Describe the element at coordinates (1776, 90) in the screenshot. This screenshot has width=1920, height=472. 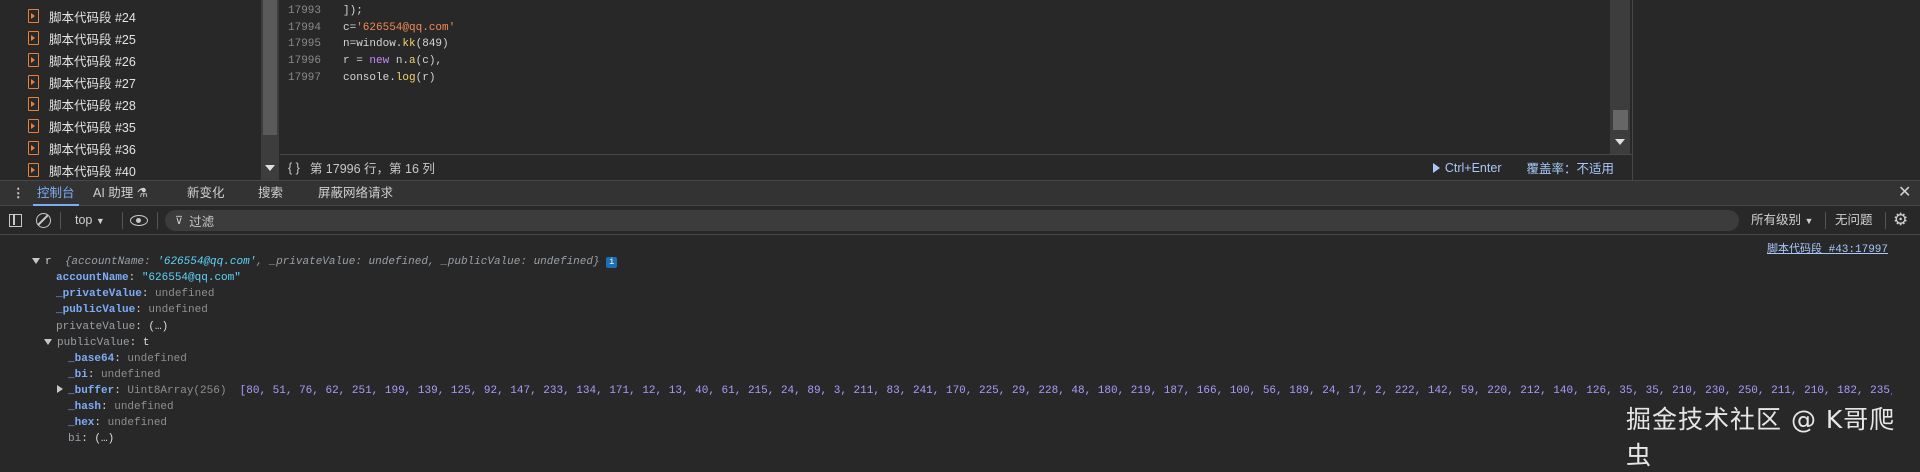
I see `right-pane` at that location.